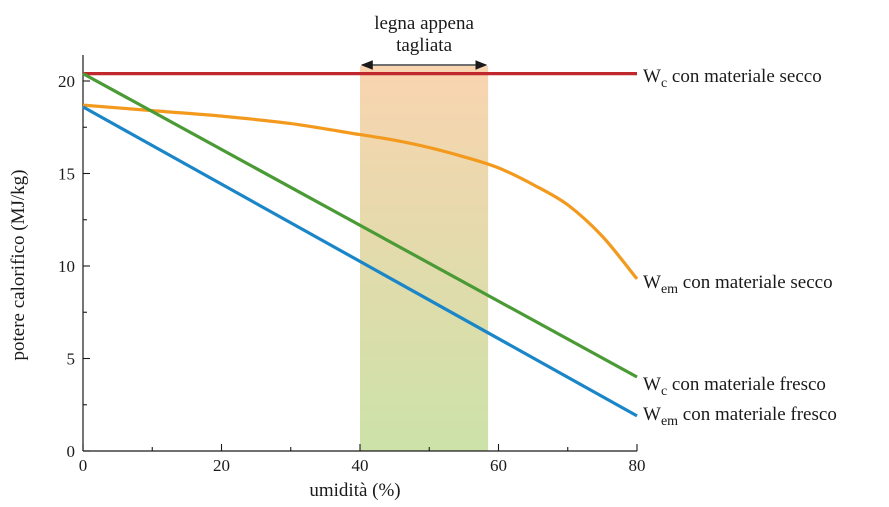 The height and width of the screenshot is (507, 889). Describe the element at coordinates (740, 416) in the screenshot. I see `series-label-4: Wem con materiale fresco` at that location.